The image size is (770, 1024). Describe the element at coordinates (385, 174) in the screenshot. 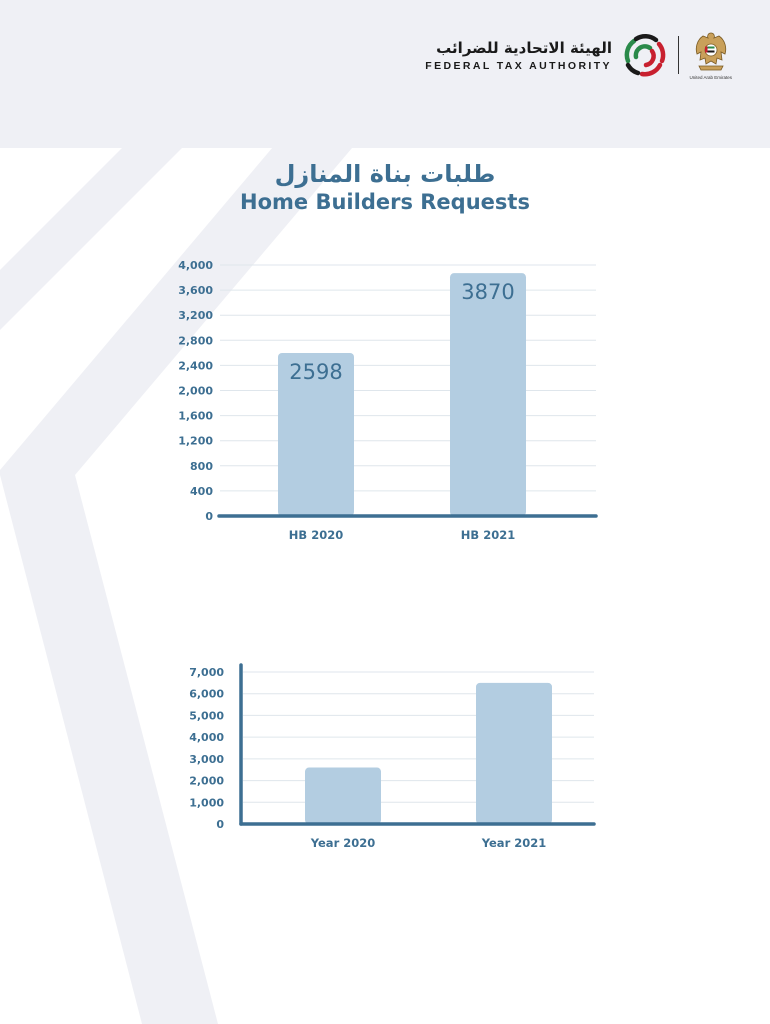

I see `page-title-arabic: طلبات بناة المنازل` at that location.